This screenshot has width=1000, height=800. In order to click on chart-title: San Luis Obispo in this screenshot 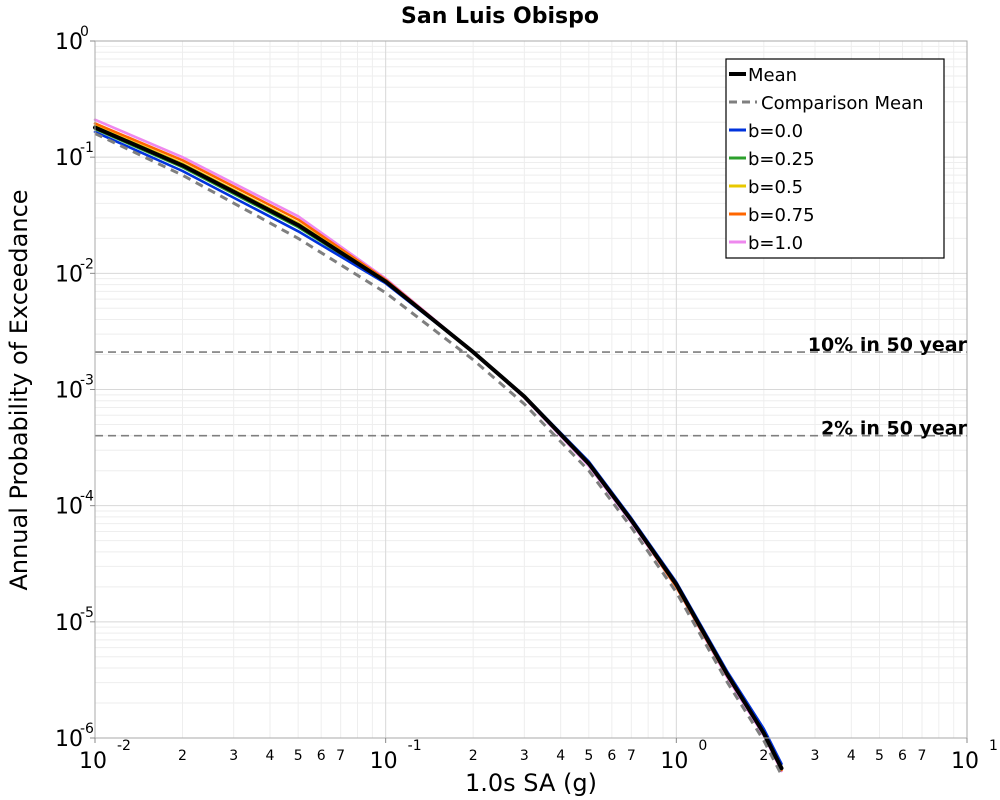, I will do `click(500, 16)`.